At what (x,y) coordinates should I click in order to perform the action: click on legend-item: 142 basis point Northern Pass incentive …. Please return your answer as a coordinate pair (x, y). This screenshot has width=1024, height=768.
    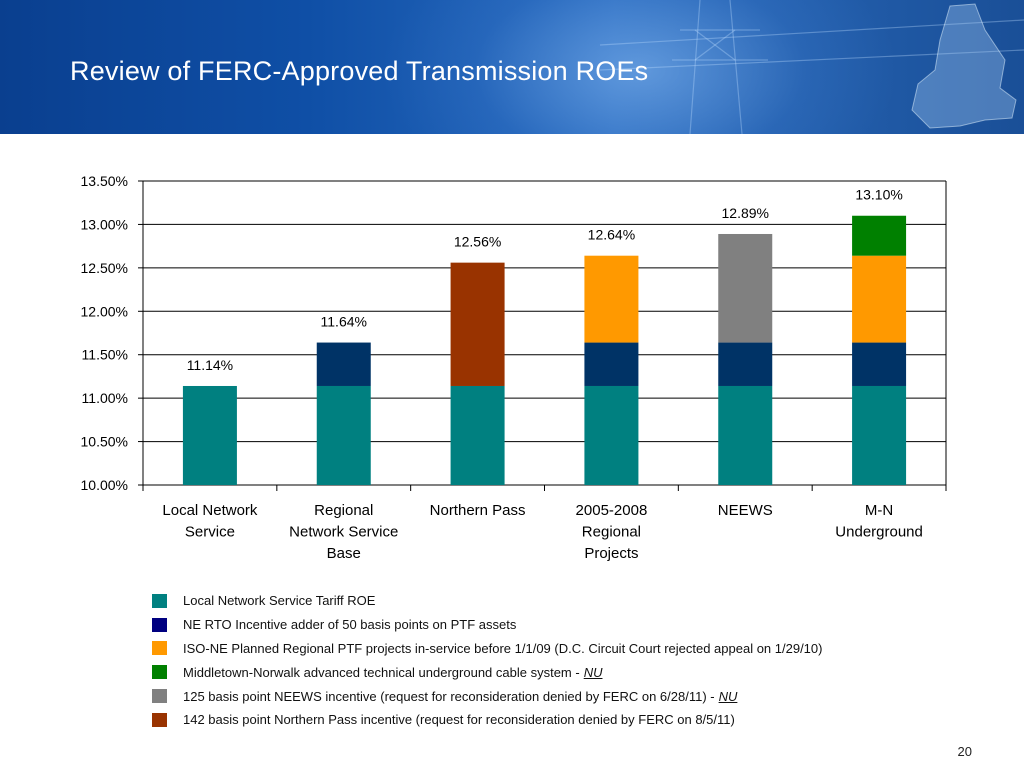
    Looking at the image, I should click on (487, 720).